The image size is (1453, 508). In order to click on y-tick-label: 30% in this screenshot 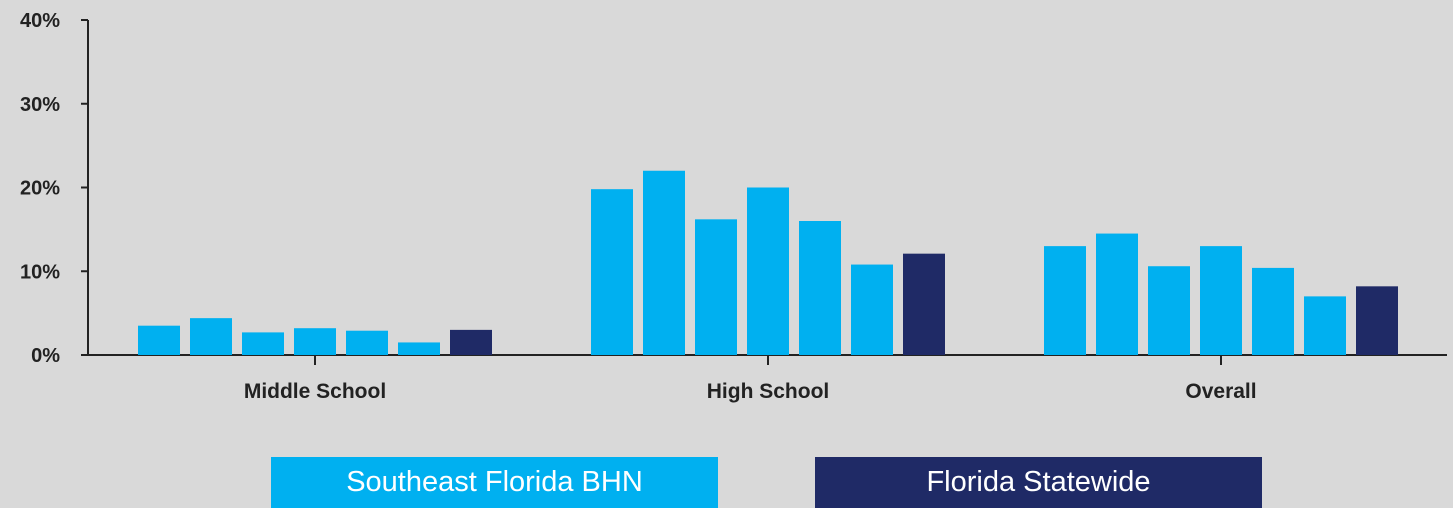, I will do `click(40, 105)`.